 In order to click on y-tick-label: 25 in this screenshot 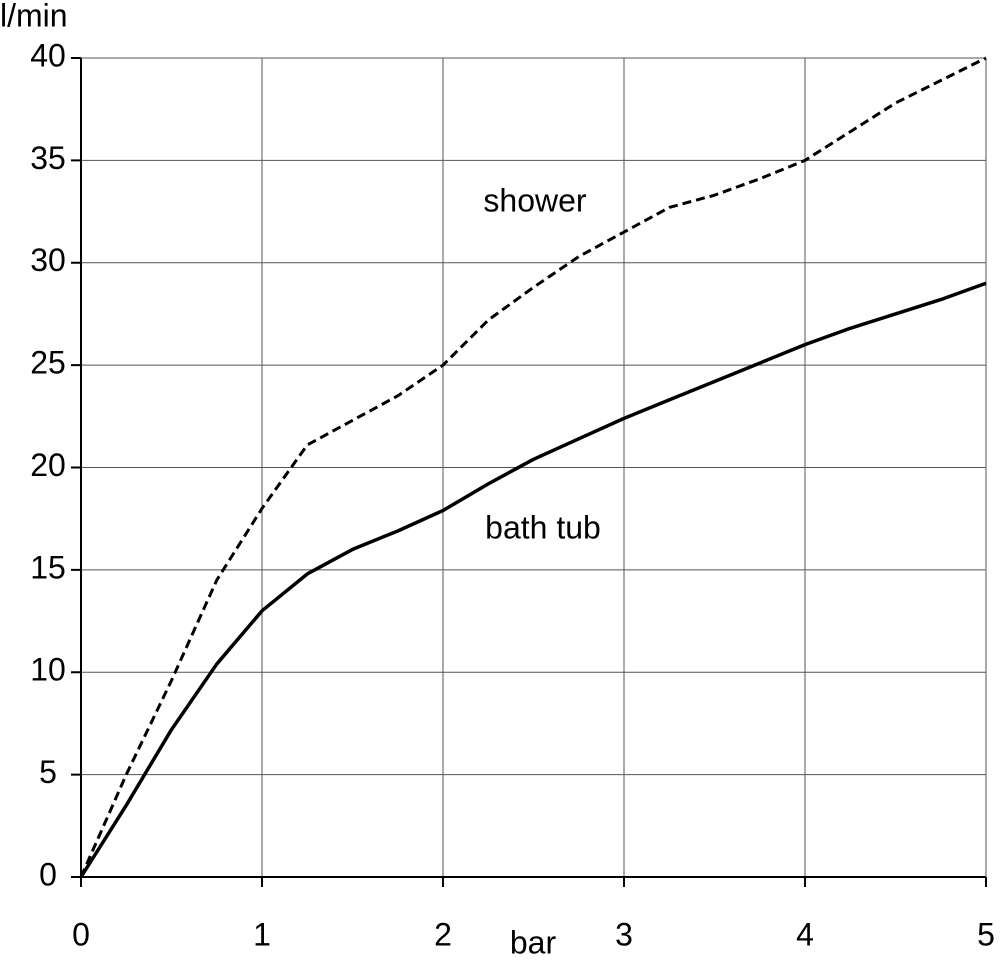, I will do `click(48, 363)`.